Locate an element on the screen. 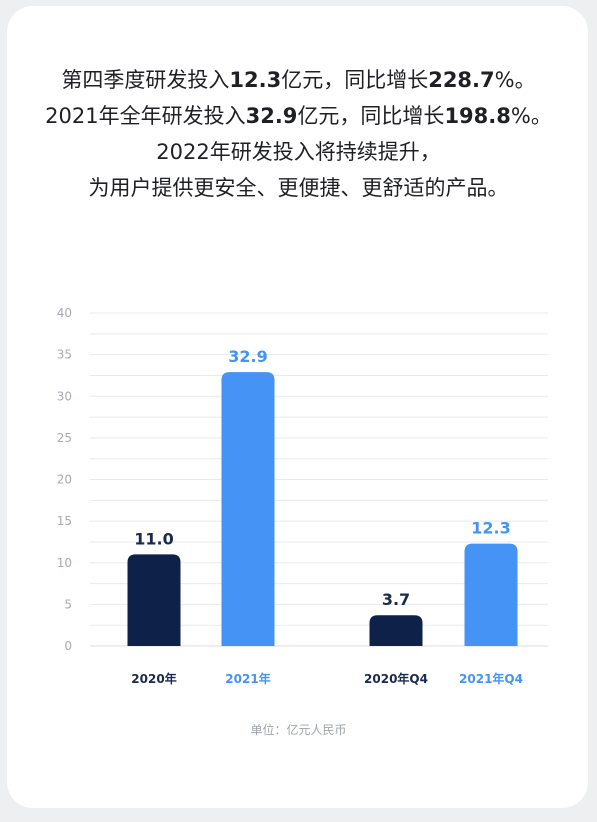  data-label: 3.7 is located at coordinates (396, 599).